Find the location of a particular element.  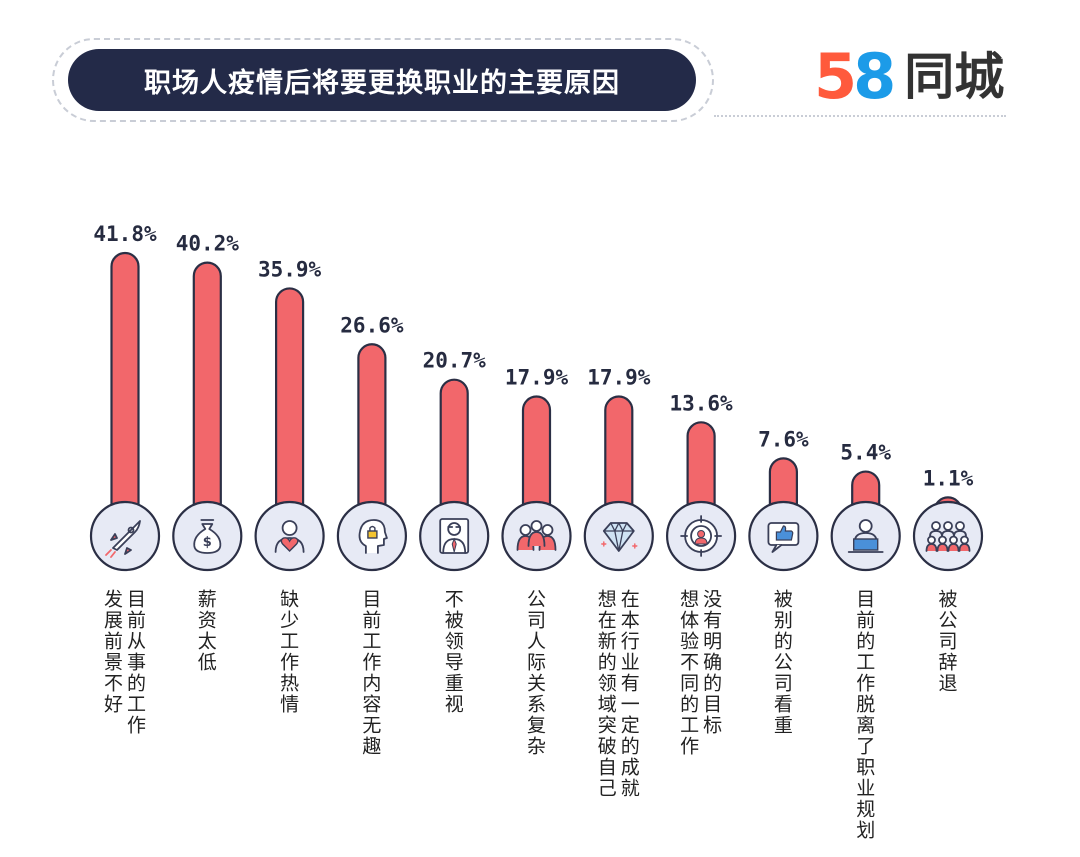

category-label-char: 别 is located at coordinates (783, 621).